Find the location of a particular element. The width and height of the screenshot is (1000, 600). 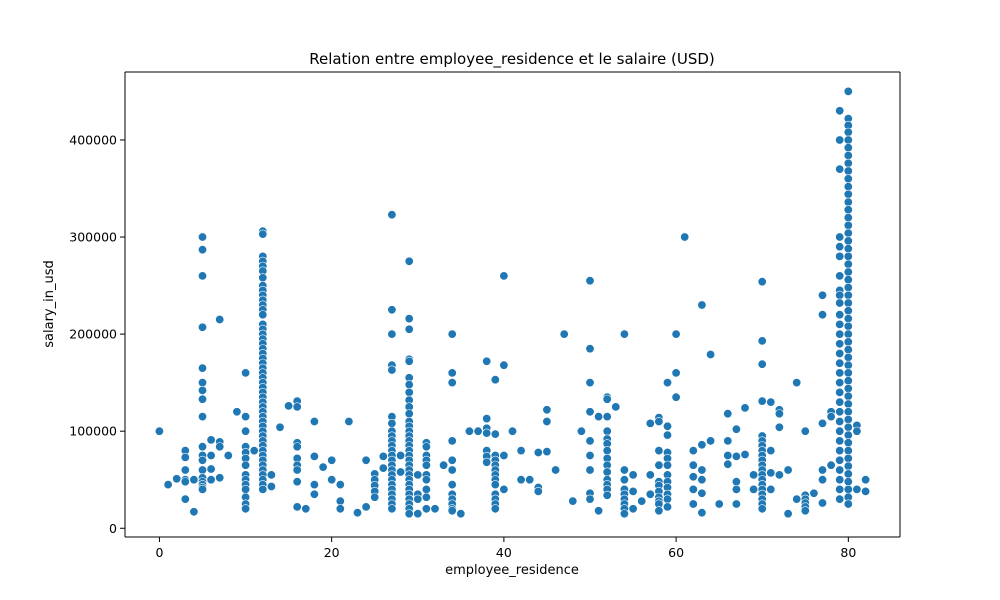

x-tick-label: 0 is located at coordinates (159, 552).